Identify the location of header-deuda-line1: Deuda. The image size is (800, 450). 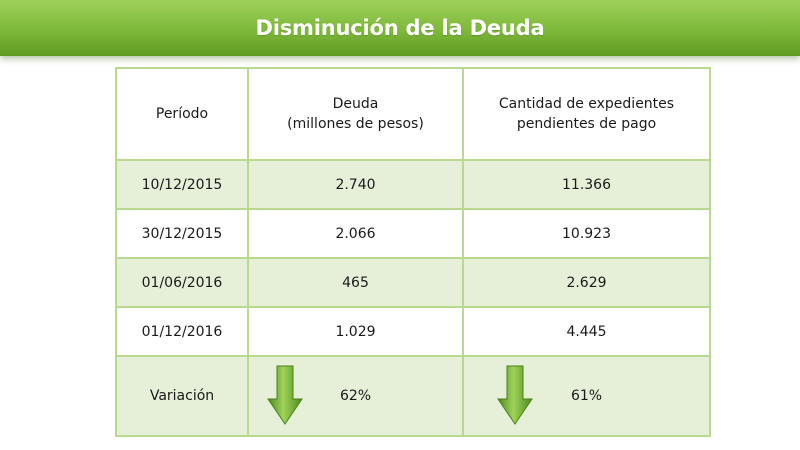
(355, 104).